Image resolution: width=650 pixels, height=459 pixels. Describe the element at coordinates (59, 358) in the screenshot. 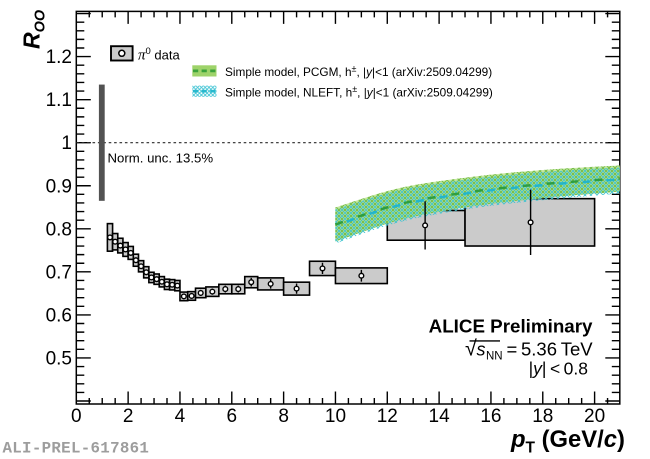

I see `svg-text: 0.5` at that location.